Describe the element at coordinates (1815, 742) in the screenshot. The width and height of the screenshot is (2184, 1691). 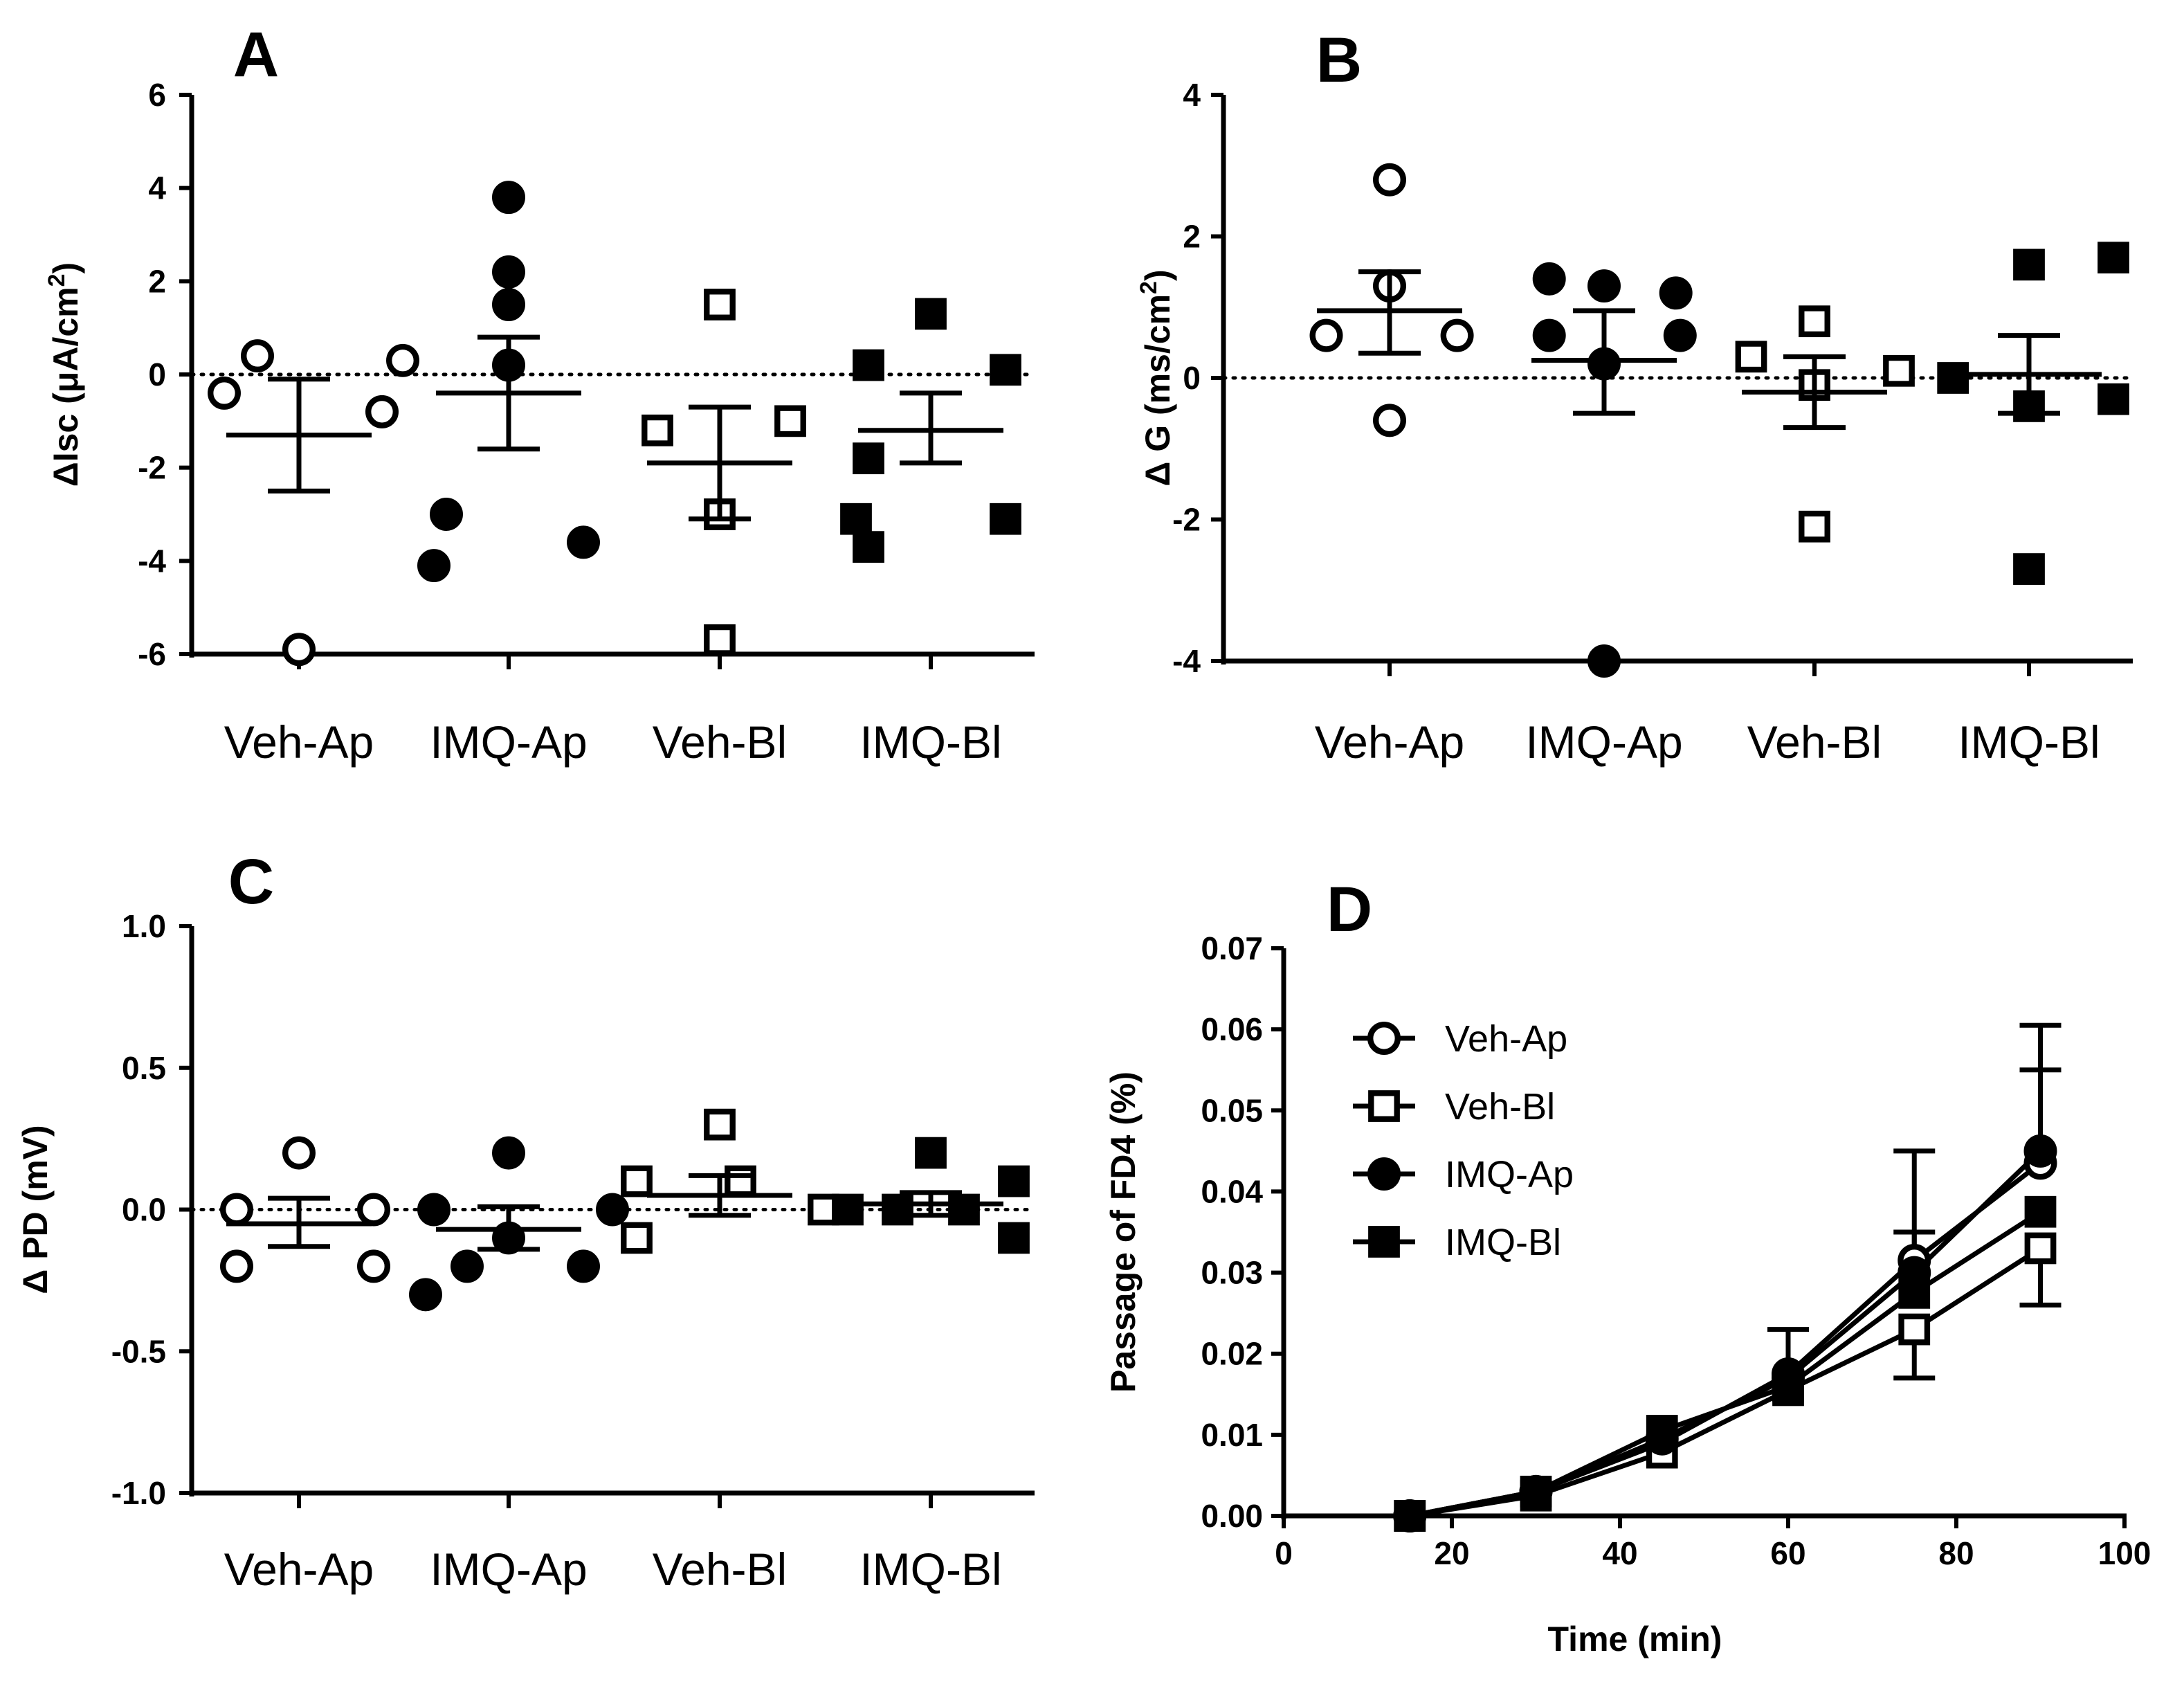
I see `x-category-label: Veh-Bl` at that location.